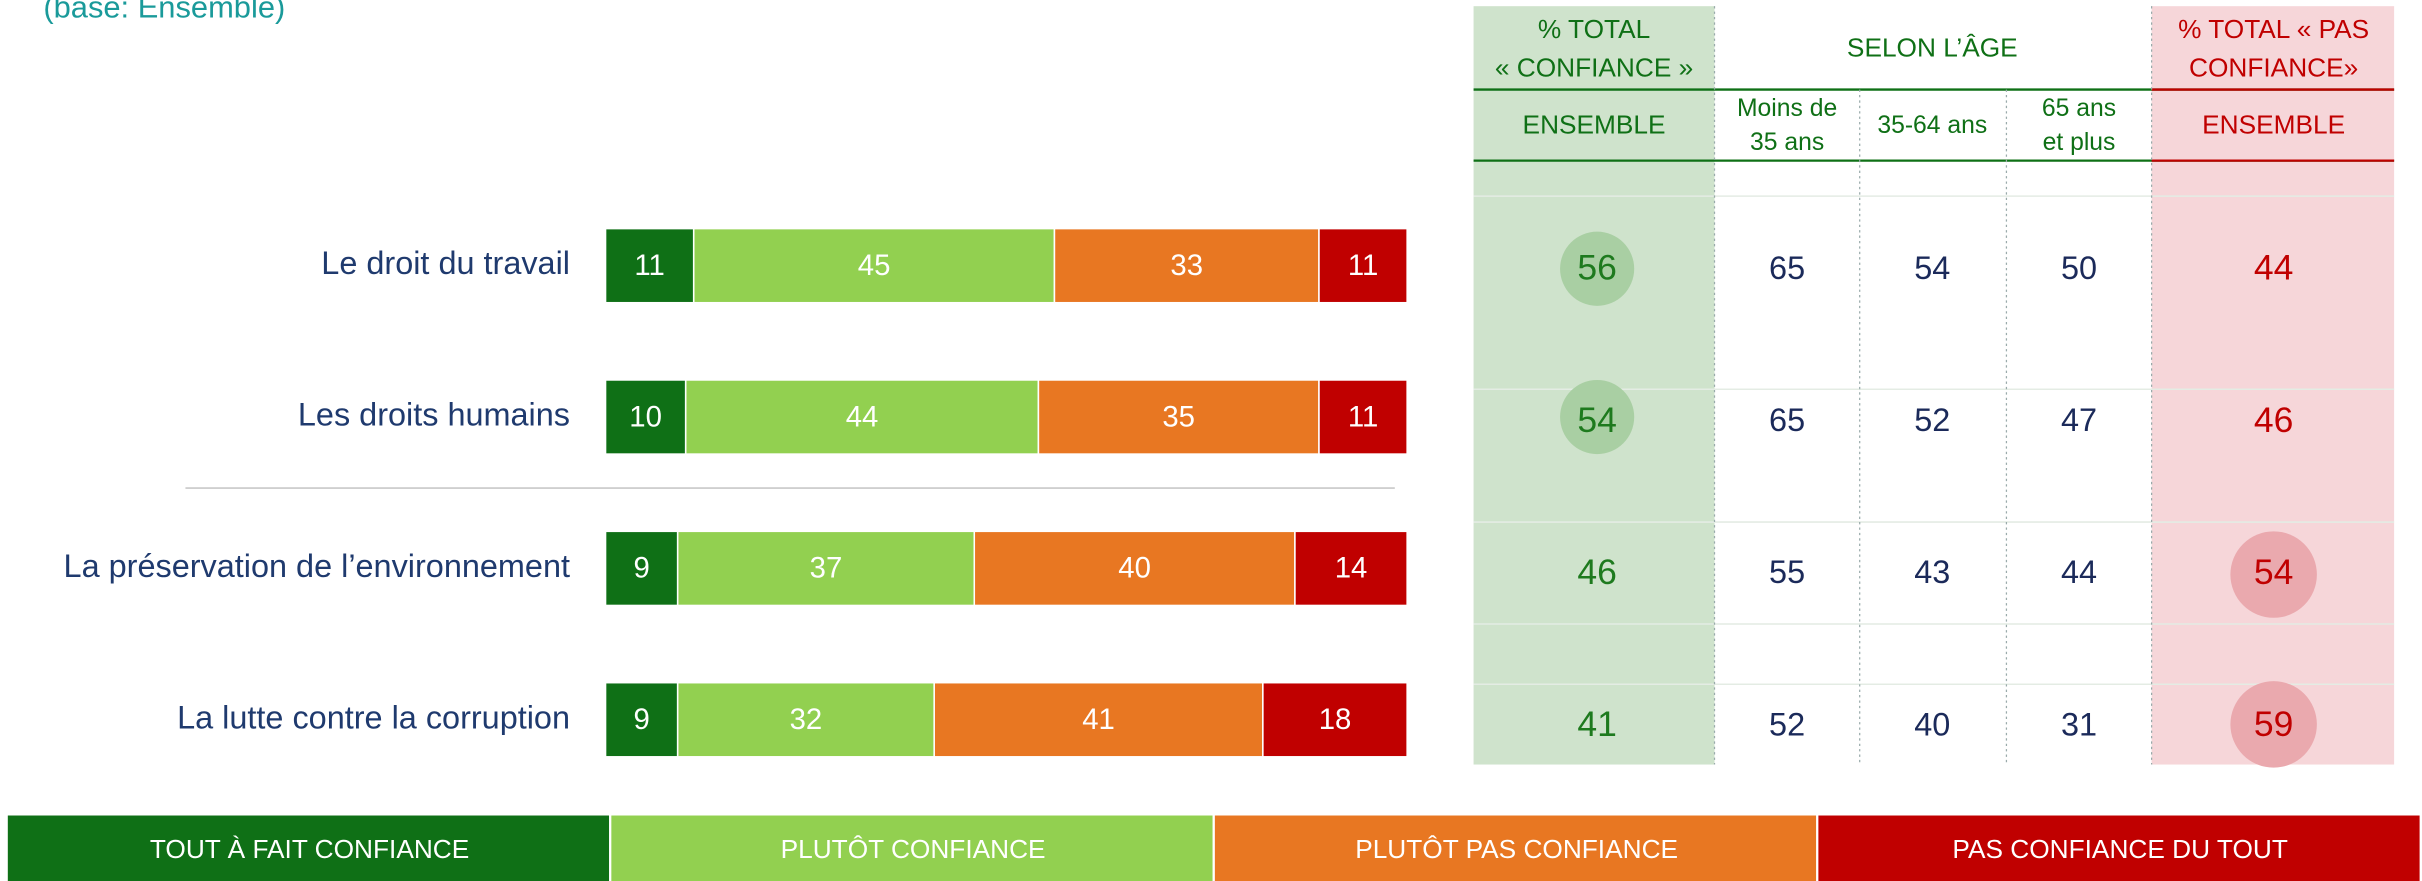 This screenshot has height=881, width=2422. I want to click on legend-label: PLUTÔT PAS CONFIANCE, so click(1516, 849).